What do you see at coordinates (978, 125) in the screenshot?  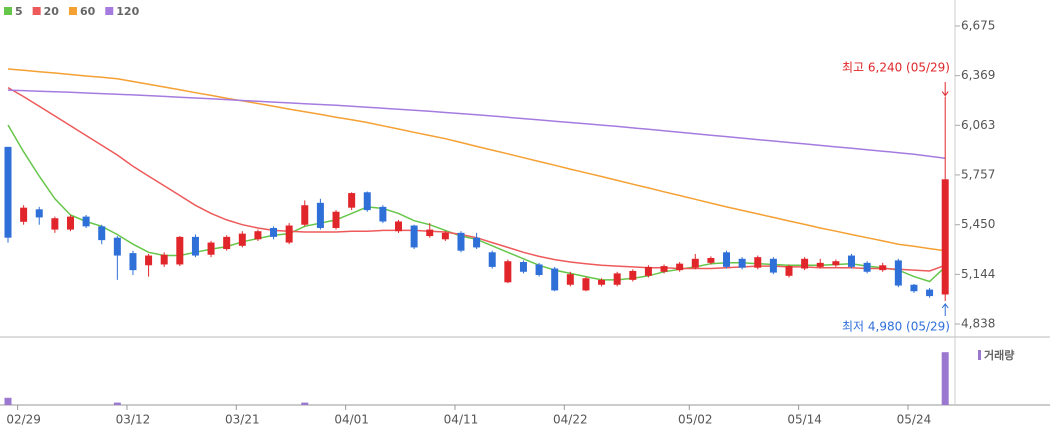 I see `y-tick-label: 6,063` at bounding box center [978, 125].